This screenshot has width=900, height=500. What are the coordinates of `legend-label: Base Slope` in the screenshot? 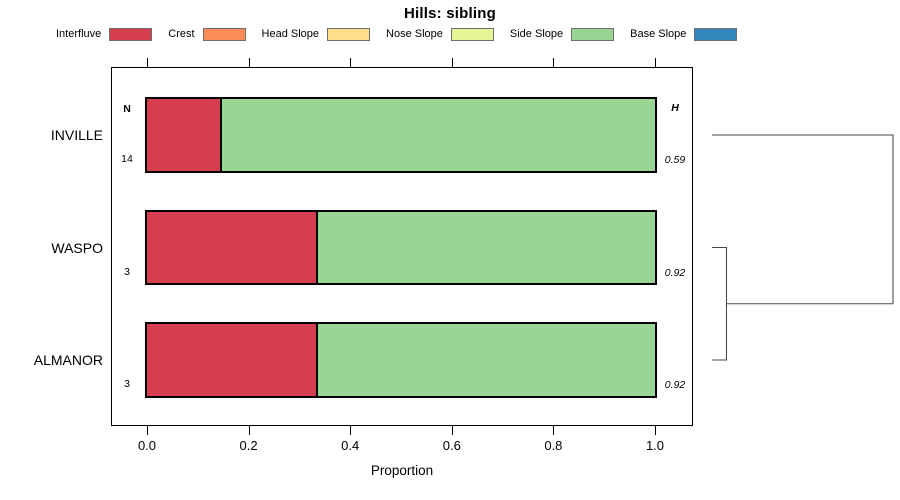 It's located at (658, 34).